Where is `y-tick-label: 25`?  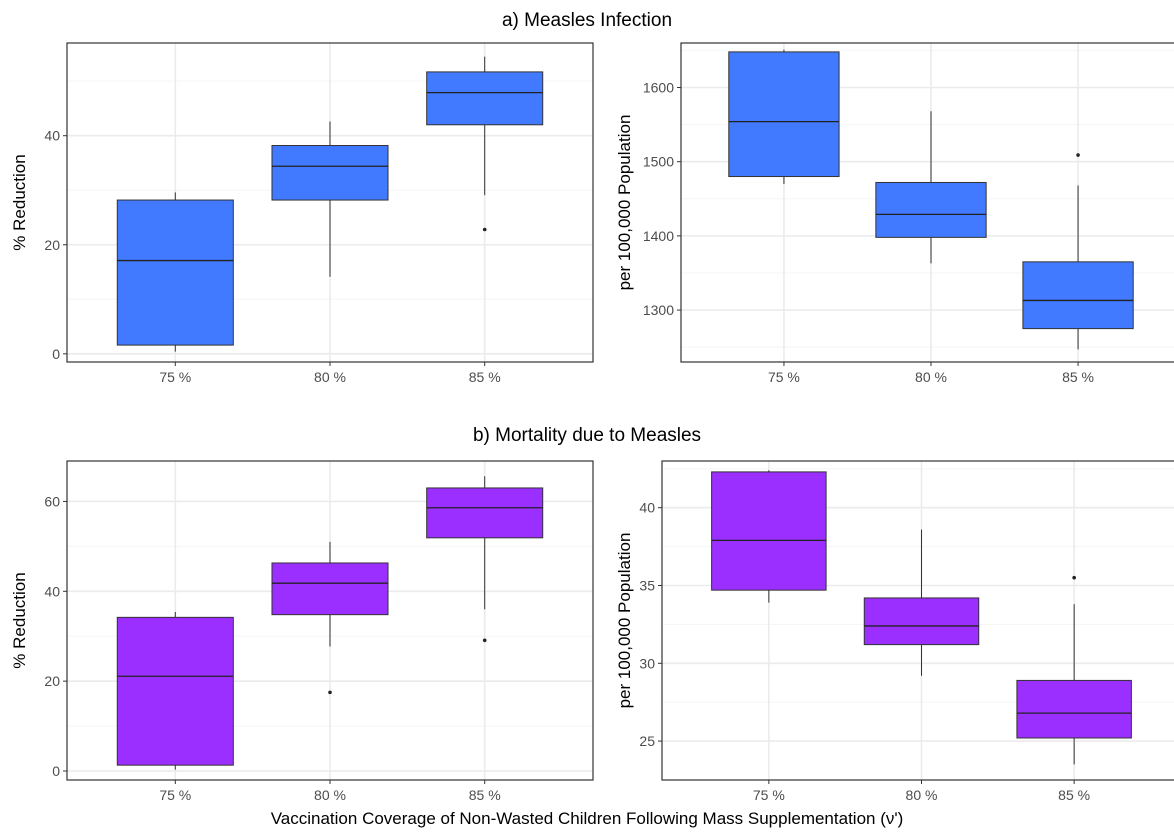
y-tick-label: 25 is located at coordinates (647, 741).